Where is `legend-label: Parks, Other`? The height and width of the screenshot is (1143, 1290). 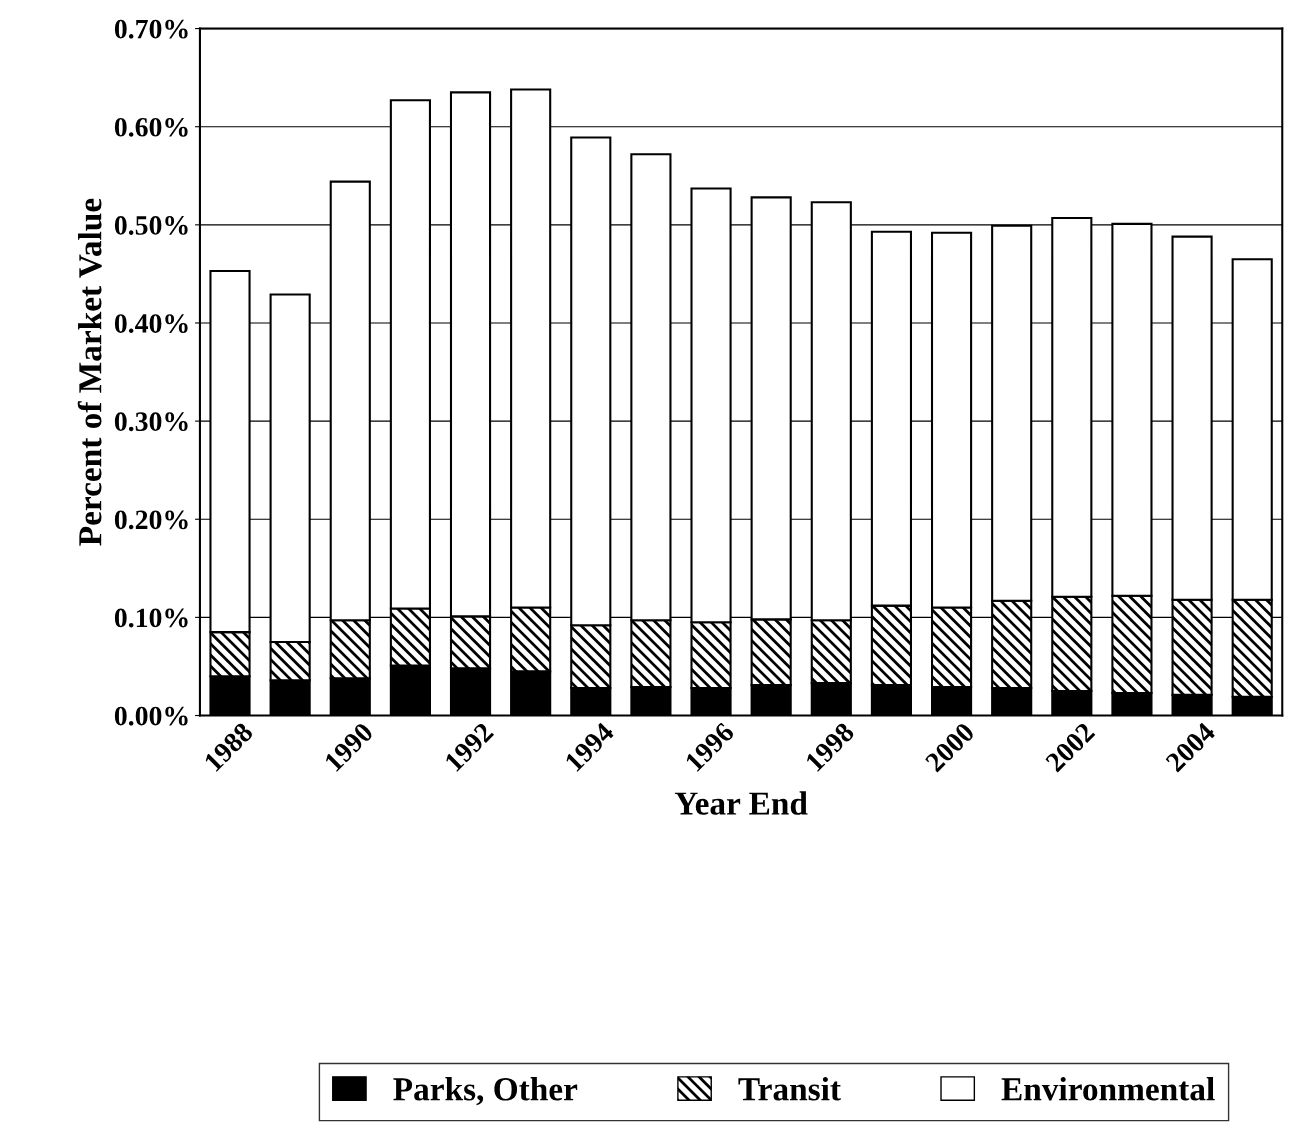
legend-label: Parks, Other is located at coordinates (485, 1091).